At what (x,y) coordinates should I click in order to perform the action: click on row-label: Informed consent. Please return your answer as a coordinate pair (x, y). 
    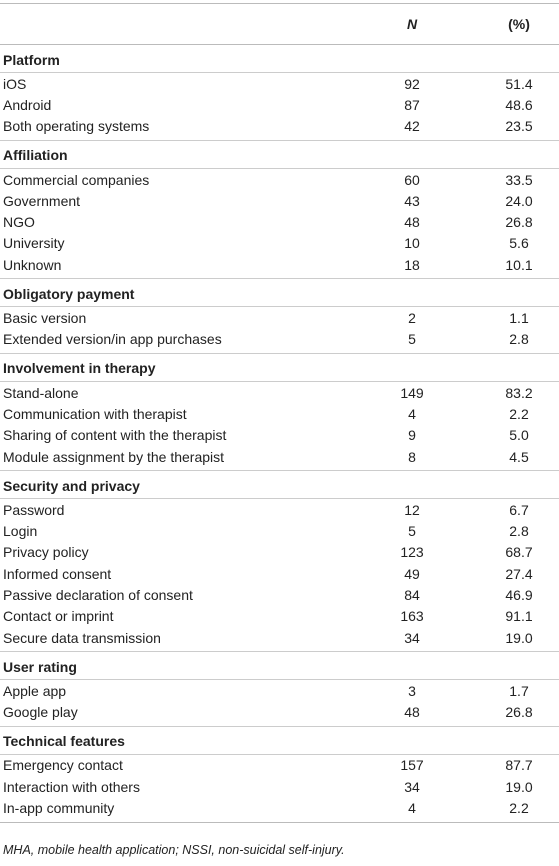
    Looking at the image, I should click on (57, 573).